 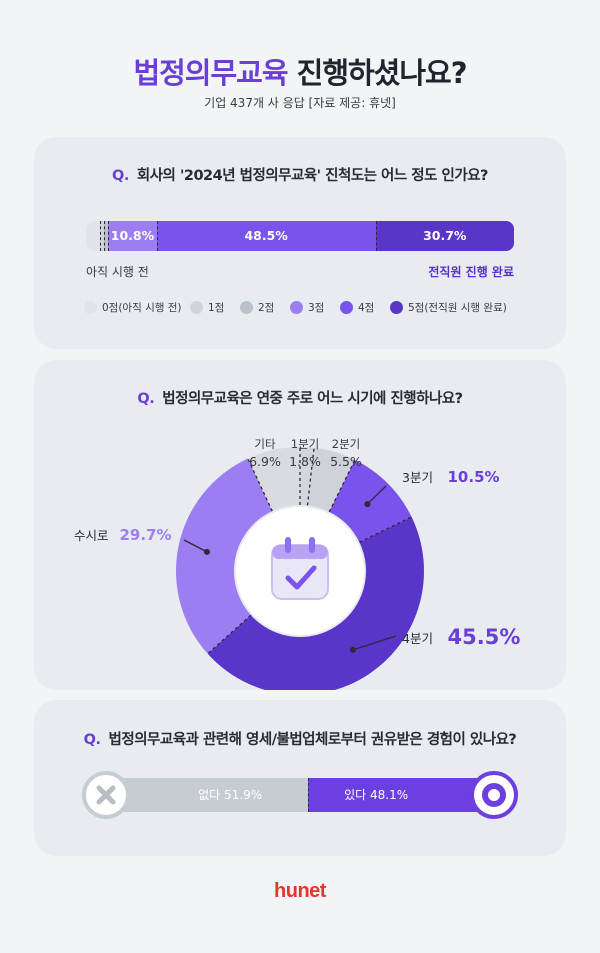 What do you see at coordinates (207, 307) in the screenshot?
I see `legend-item: 1점` at bounding box center [207, 307].